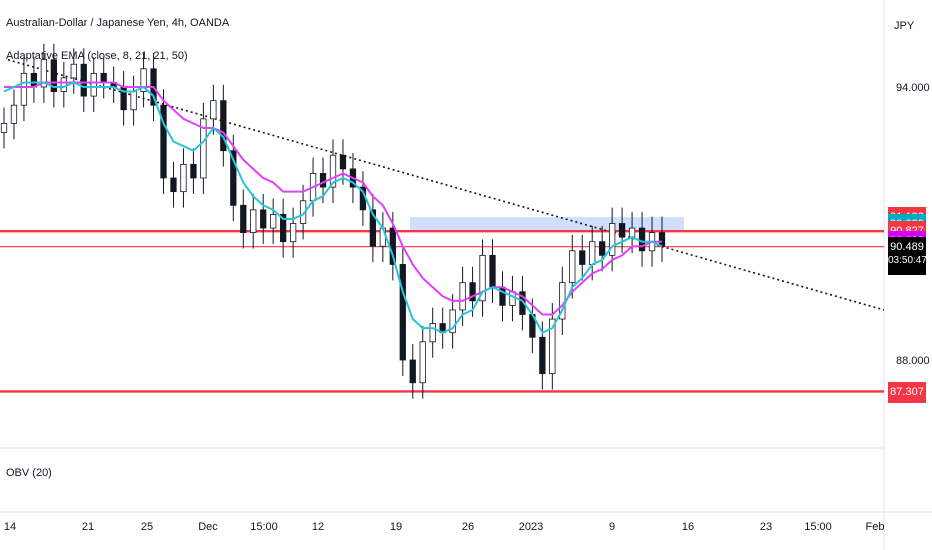  Describe the element at coordinates (97, 56) in the screenshot. I see `indicator-legend: Adaptative EMA (close, 8, 21, 21, 50)` at that location.